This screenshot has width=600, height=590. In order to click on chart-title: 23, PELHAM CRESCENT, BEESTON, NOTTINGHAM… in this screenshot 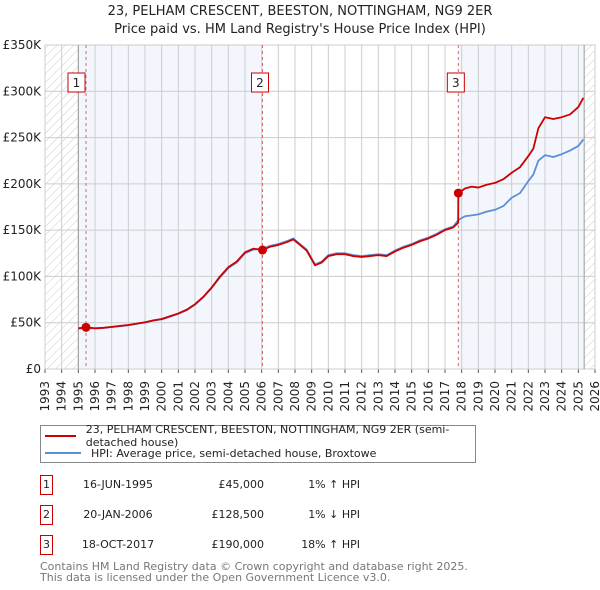, I will do `click(300, 11)`.